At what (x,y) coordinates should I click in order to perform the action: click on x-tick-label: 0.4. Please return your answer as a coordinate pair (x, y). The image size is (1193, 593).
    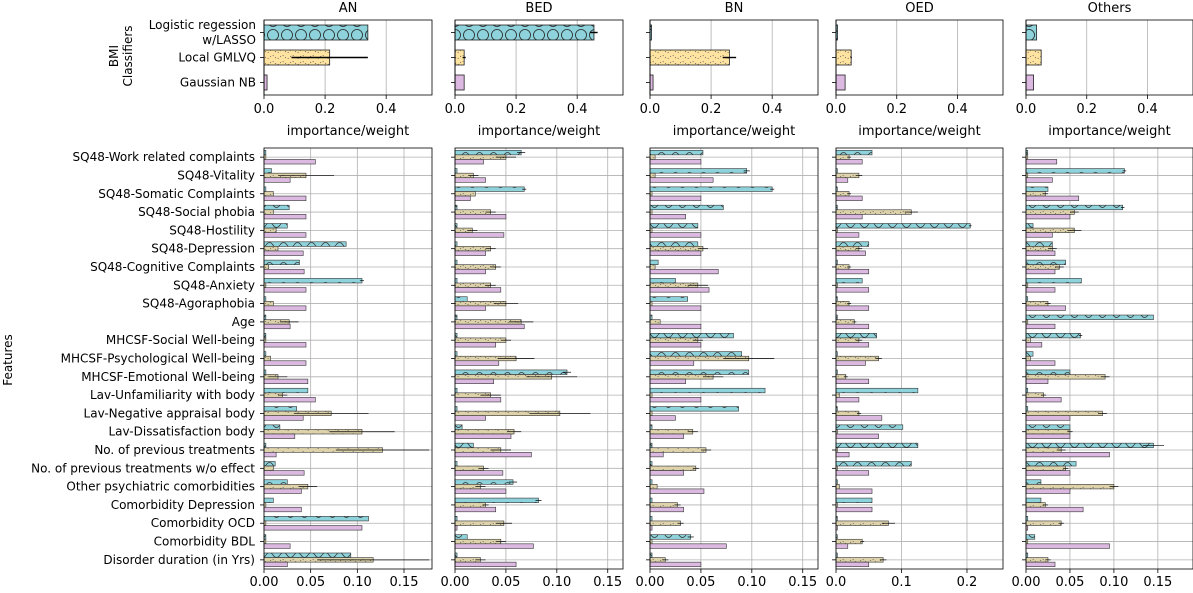
    Looking at the image, I should click on (577, 109).